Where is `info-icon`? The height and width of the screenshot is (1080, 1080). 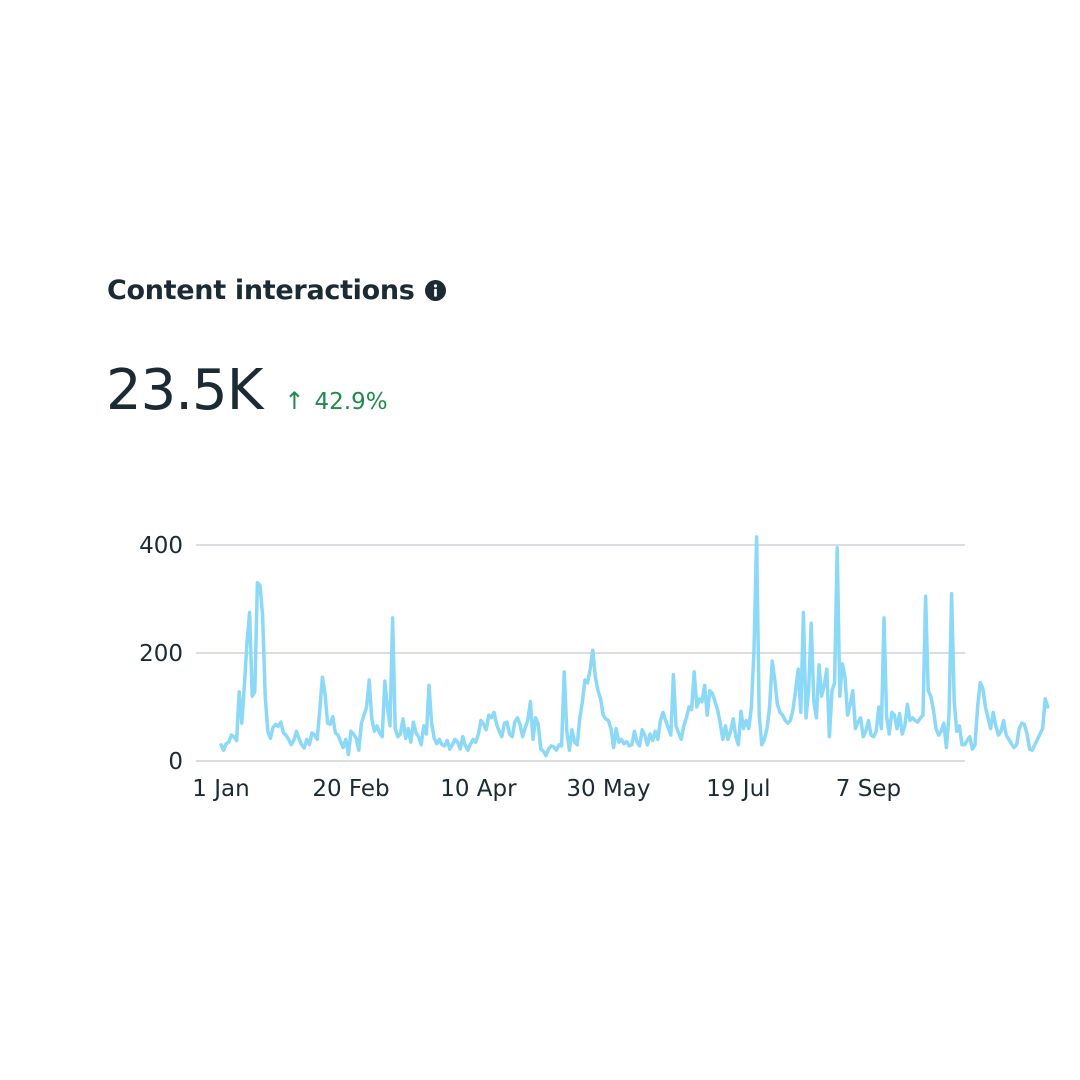 info-icon is located at coordinates (435, 290).